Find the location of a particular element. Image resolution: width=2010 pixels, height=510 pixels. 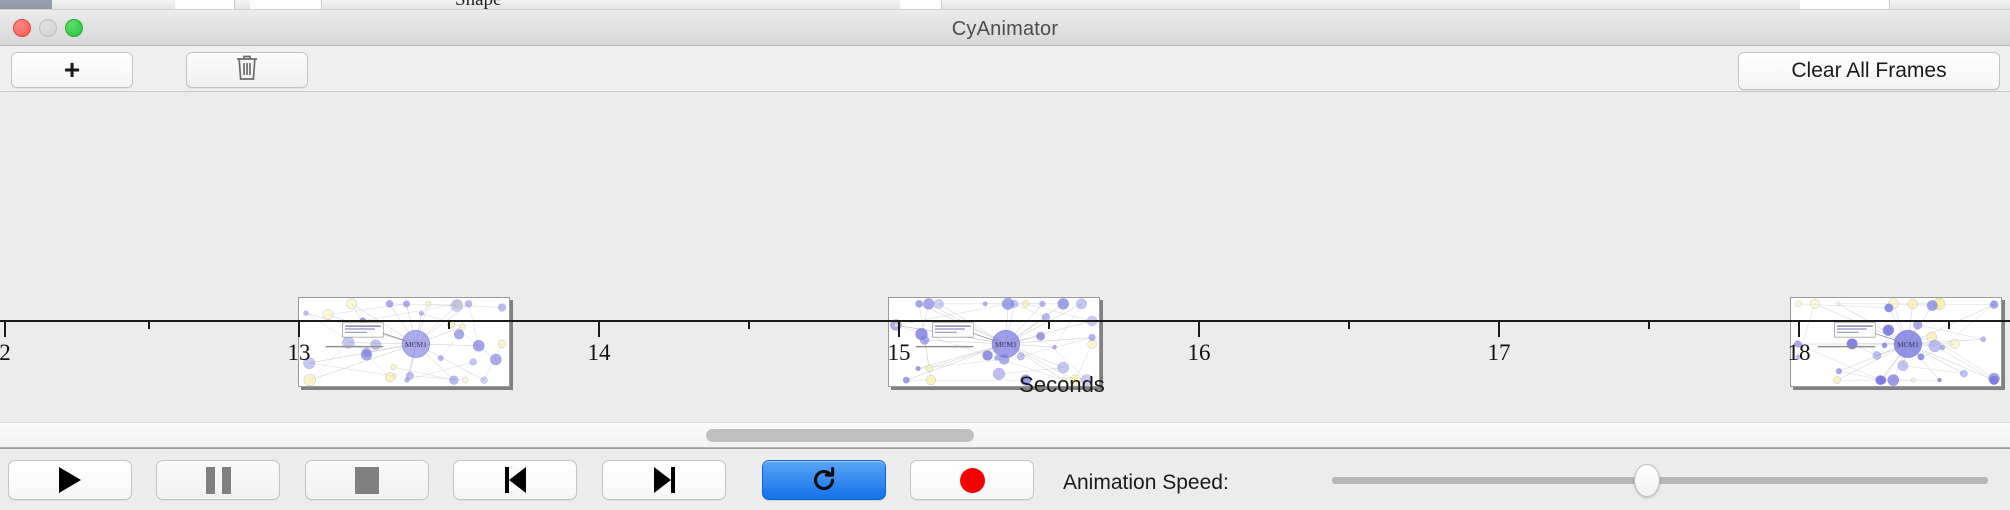

title-bar: CyAnimator is located at coordinates (1005, 28).